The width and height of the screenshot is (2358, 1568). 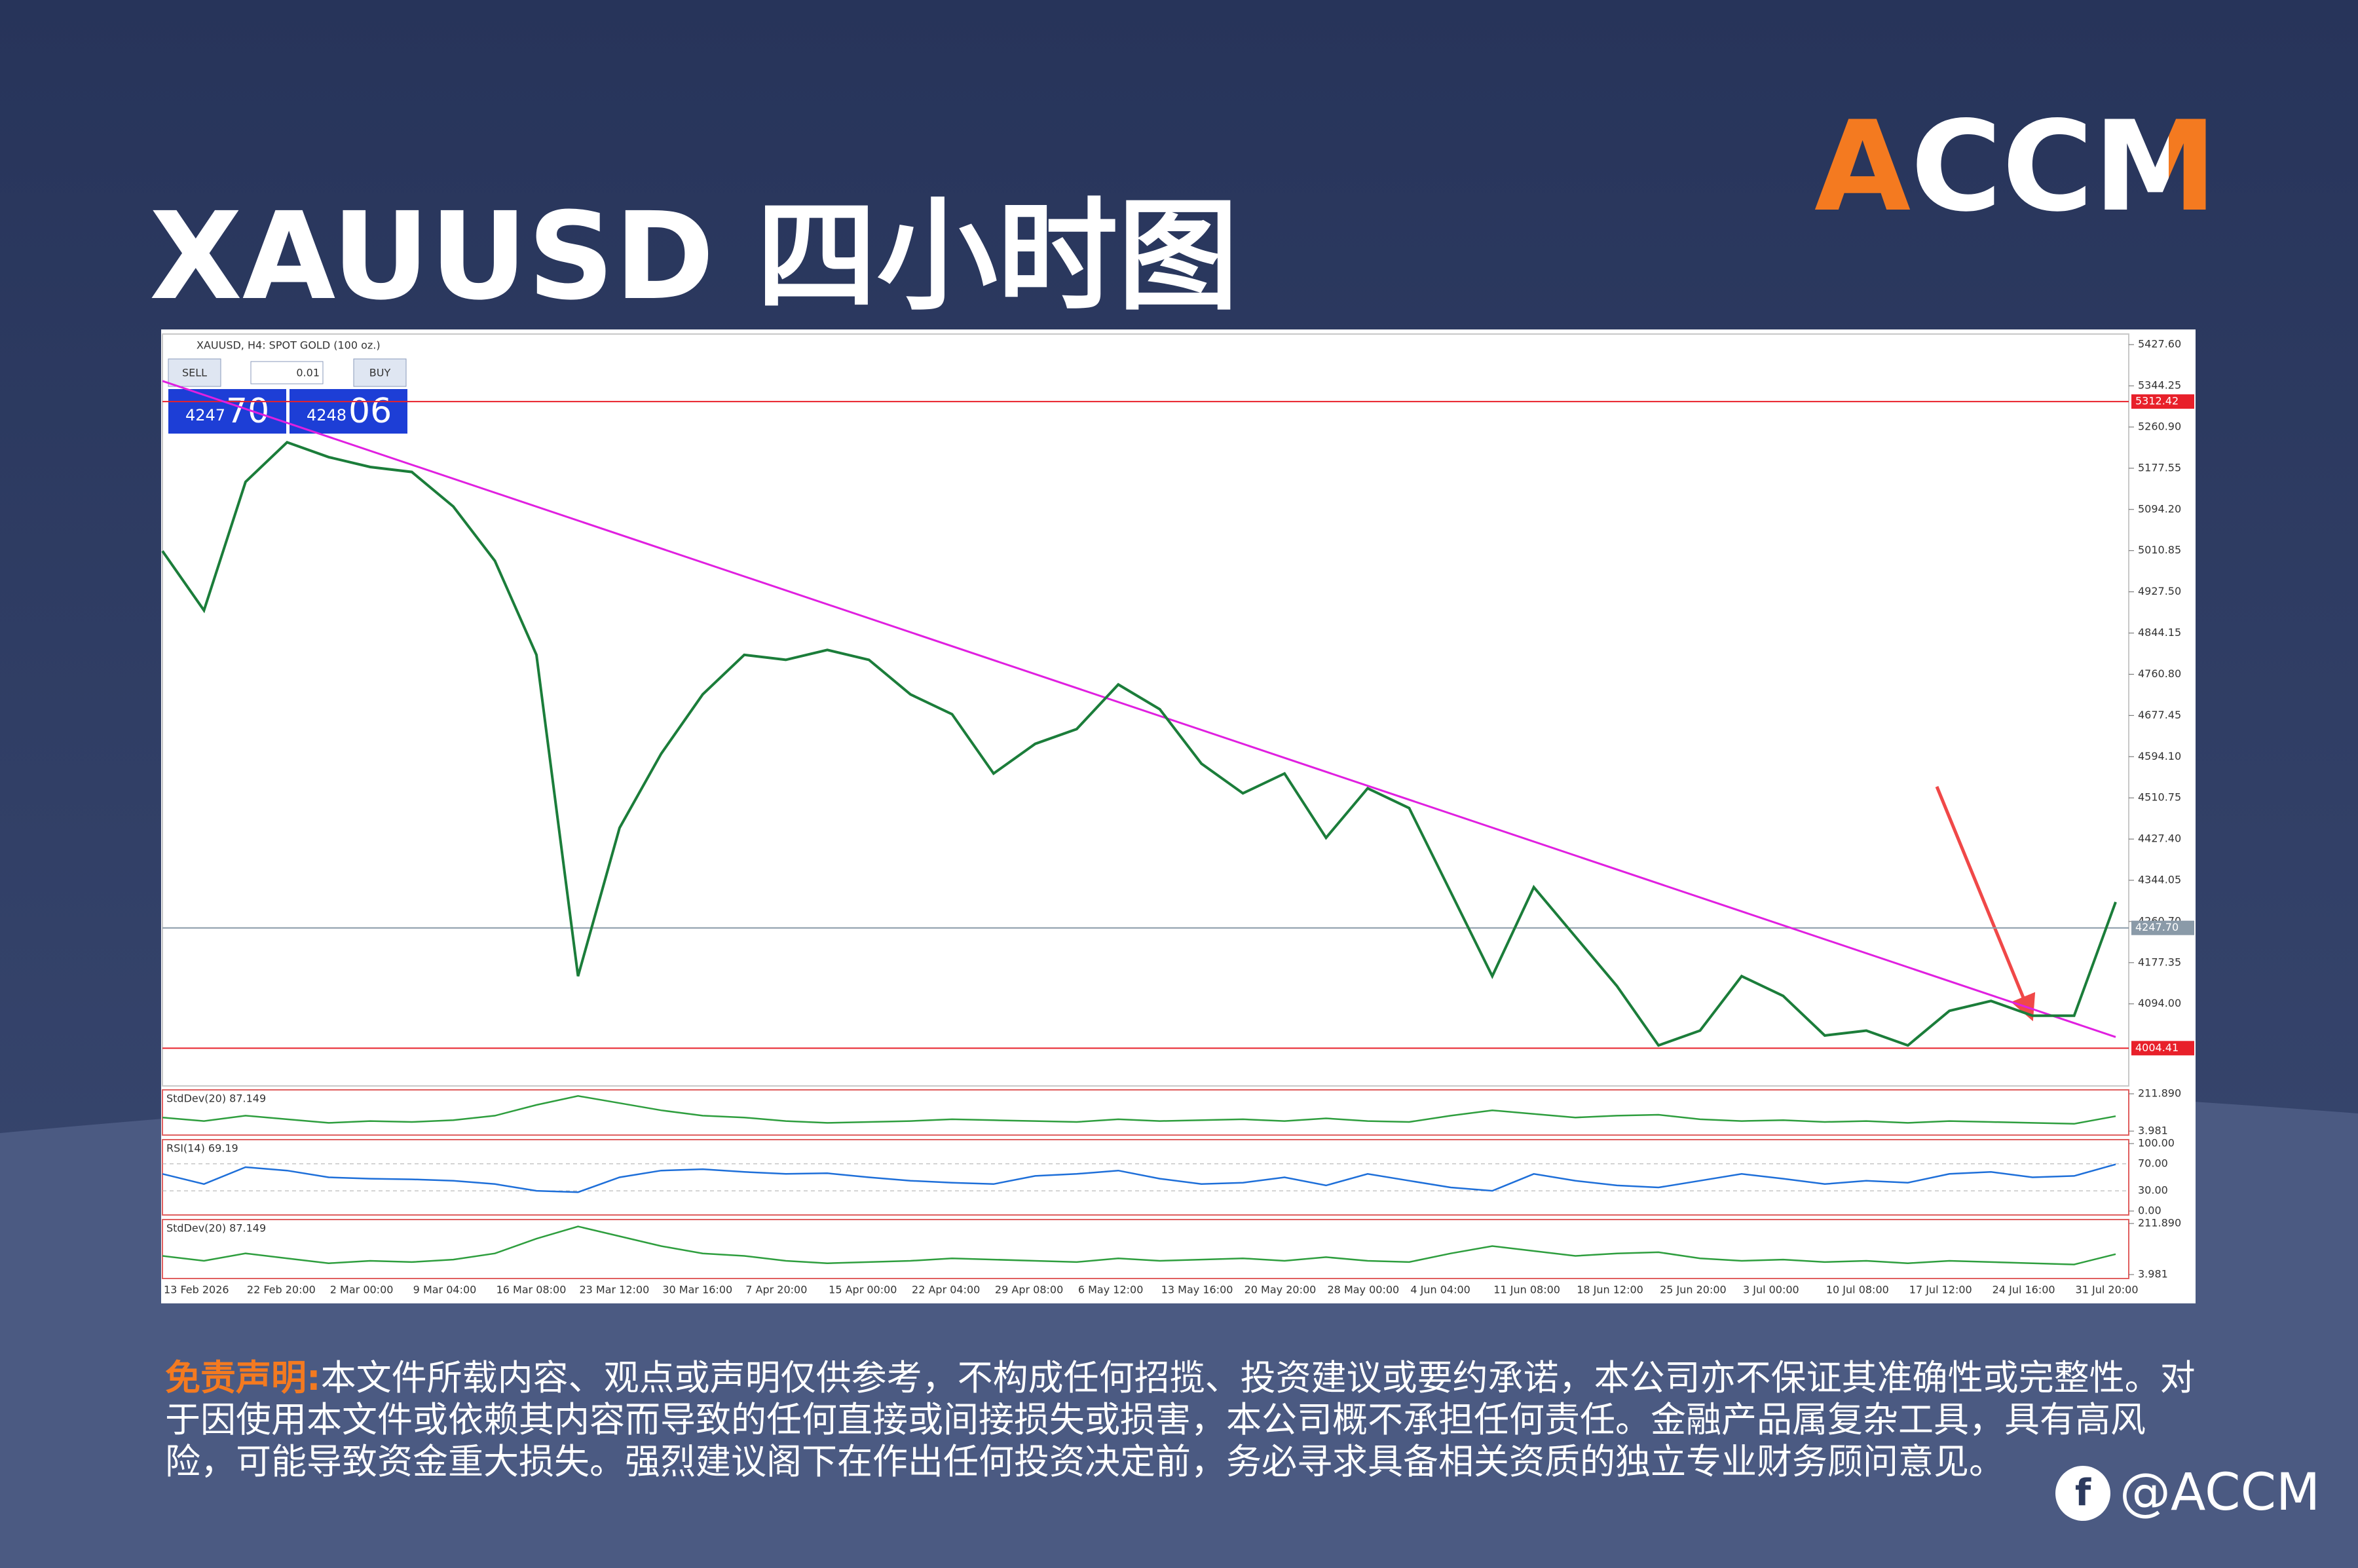 What do you see at coordinates (1771, 1290) in the screenshot?
I see `x-tick-label: 3 Jul 00:00` at bounding box center [1771, 1290].